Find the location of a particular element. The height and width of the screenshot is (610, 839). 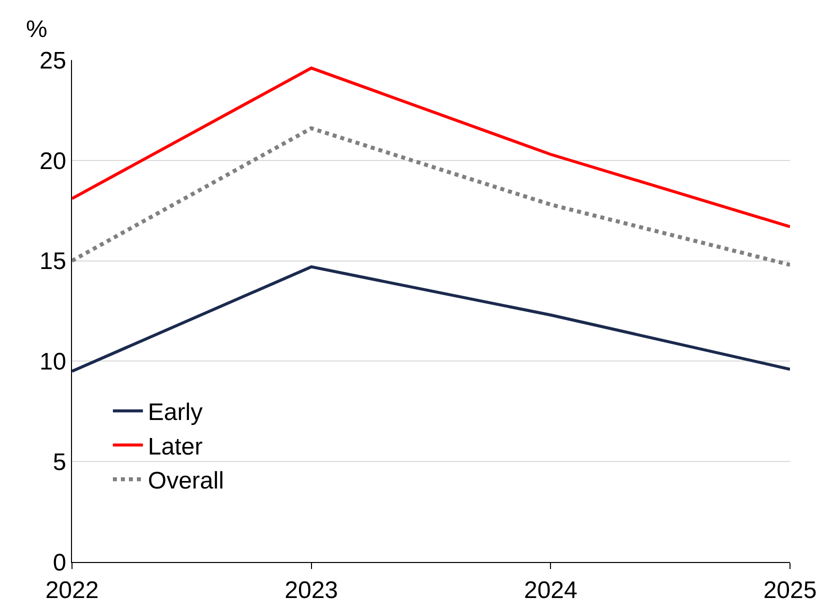

x-tick-label: 2024 is located at coordinates (551, 590).